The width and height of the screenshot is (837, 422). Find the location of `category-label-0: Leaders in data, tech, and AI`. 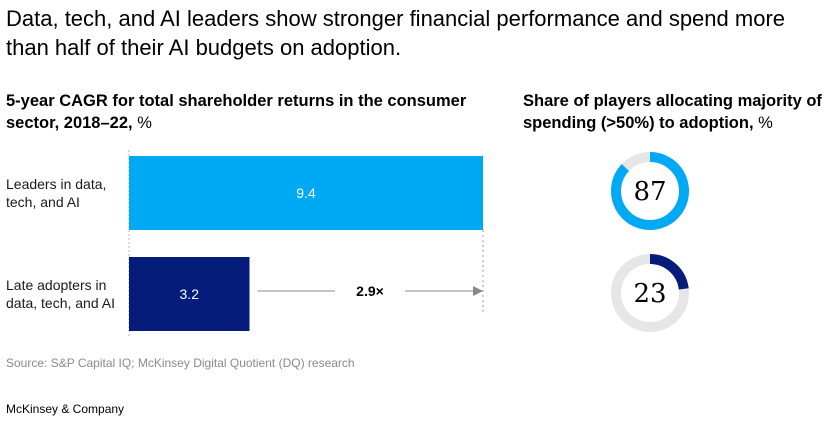

category-label-0: Leaders in data, tech, and AI is located at coordinates (56, 193).